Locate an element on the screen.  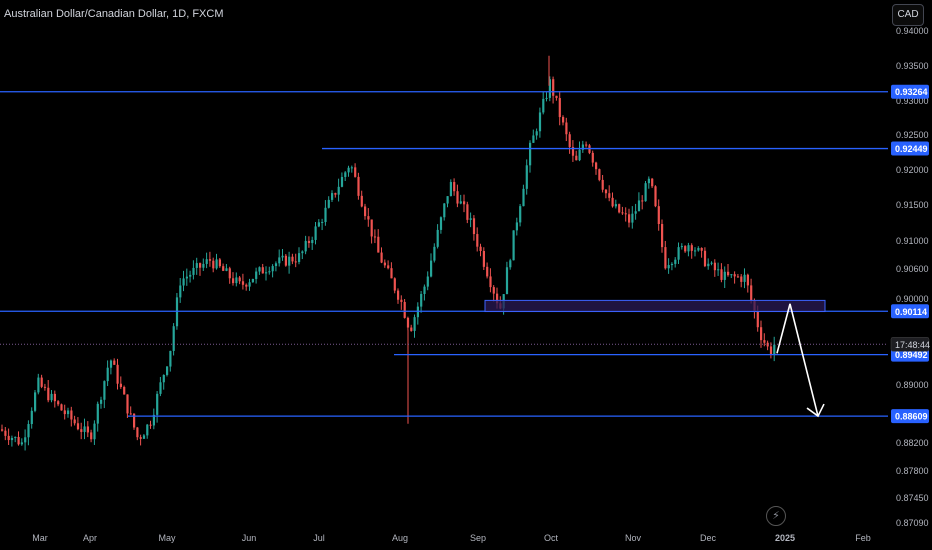
y-tick-label: 0.88200 is located at coordinates (912, 443).